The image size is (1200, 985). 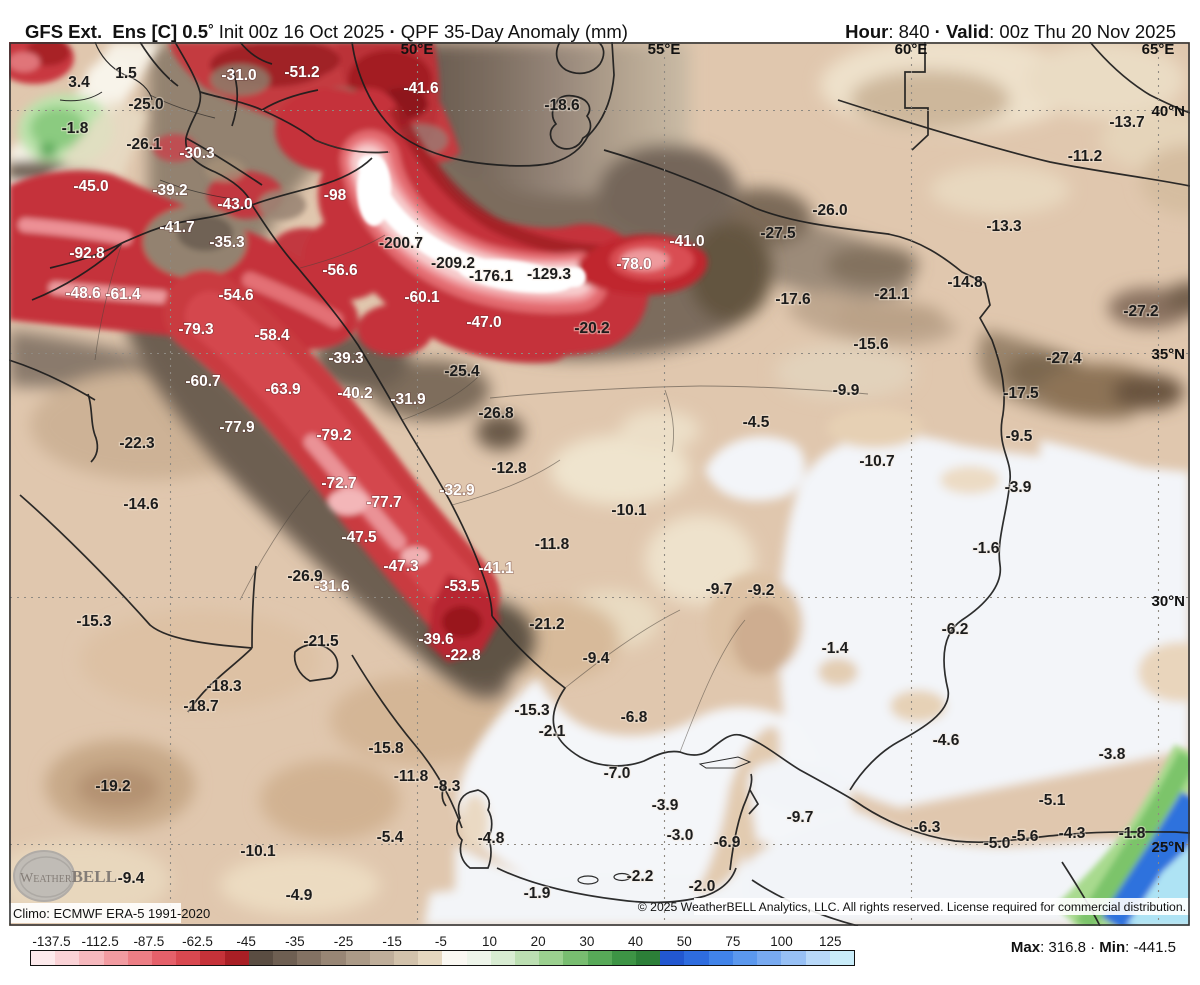 I want to click on svg-text: -13.3, so click(x=1004, y=226).